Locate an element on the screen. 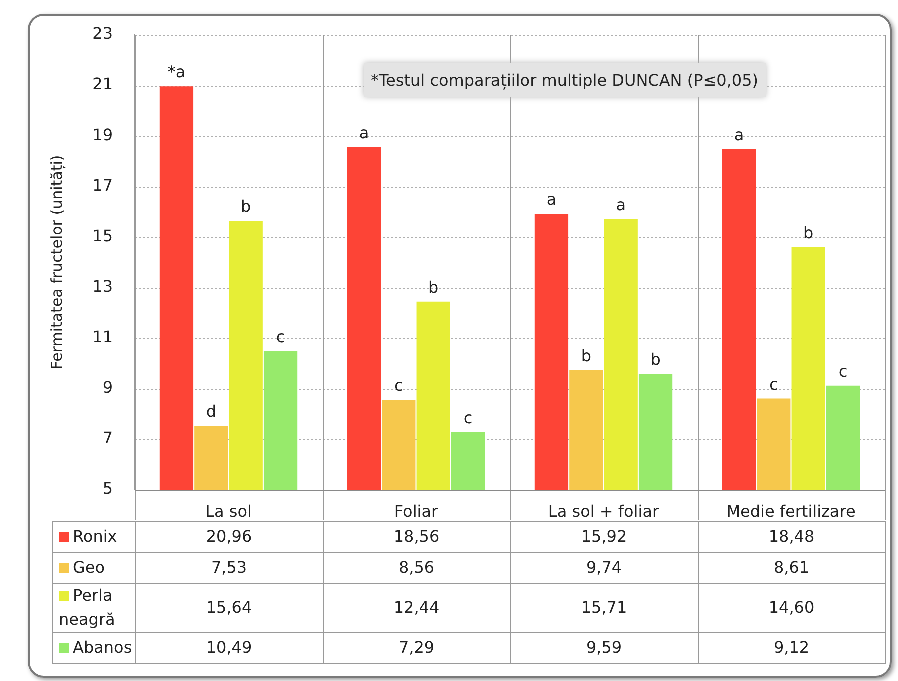 The width and height of the screenshot is (898, 681). annotation: *Testul comparațiilor multiple DUNCAN (P≤0,05) is located at coordinates (565, 80).